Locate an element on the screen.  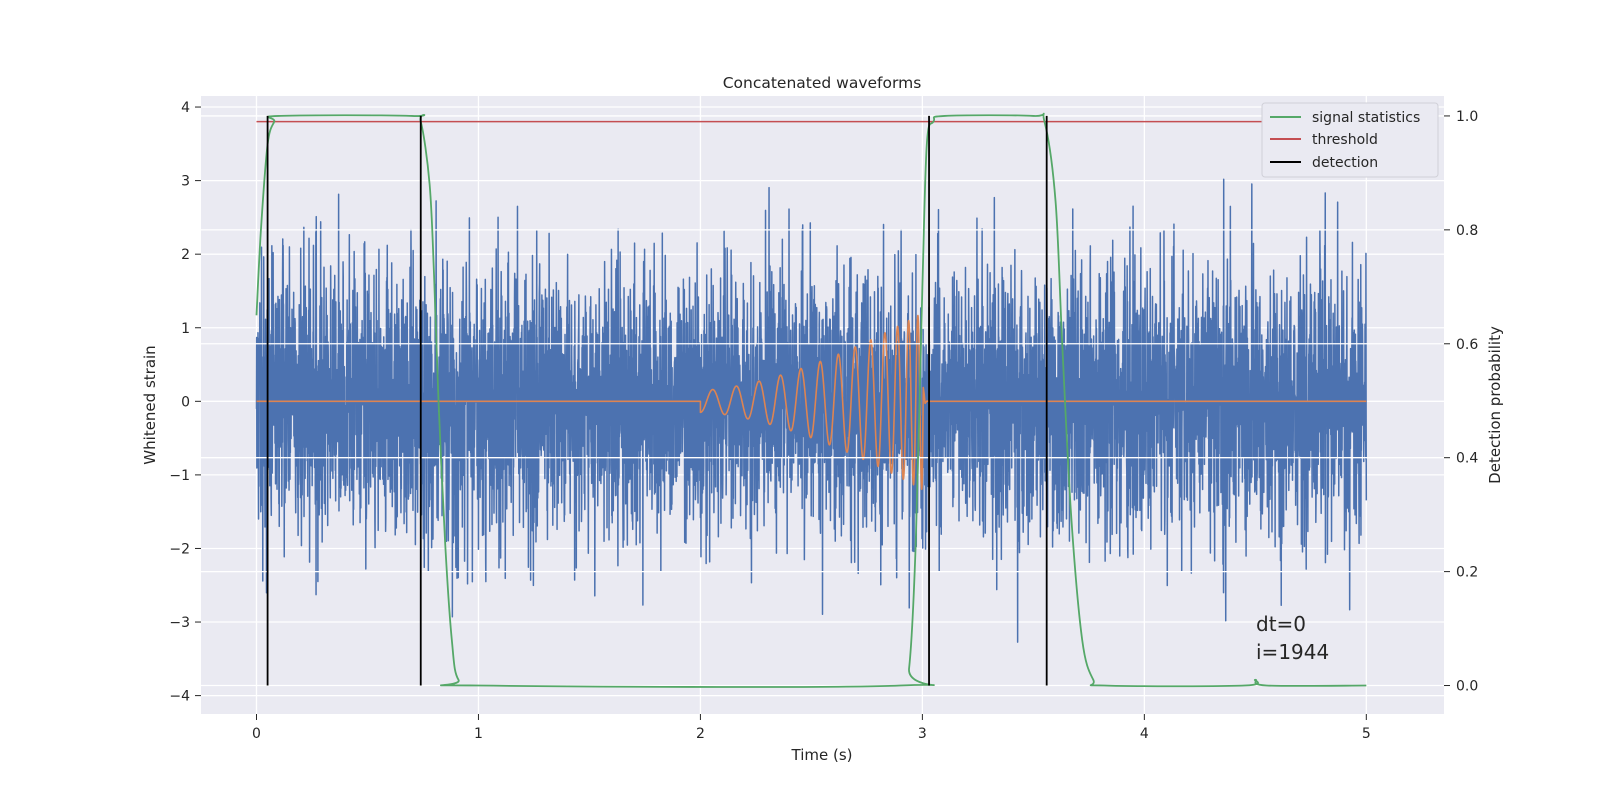
y-axis-label: Whitened strain is located at coordinates (150, 404).